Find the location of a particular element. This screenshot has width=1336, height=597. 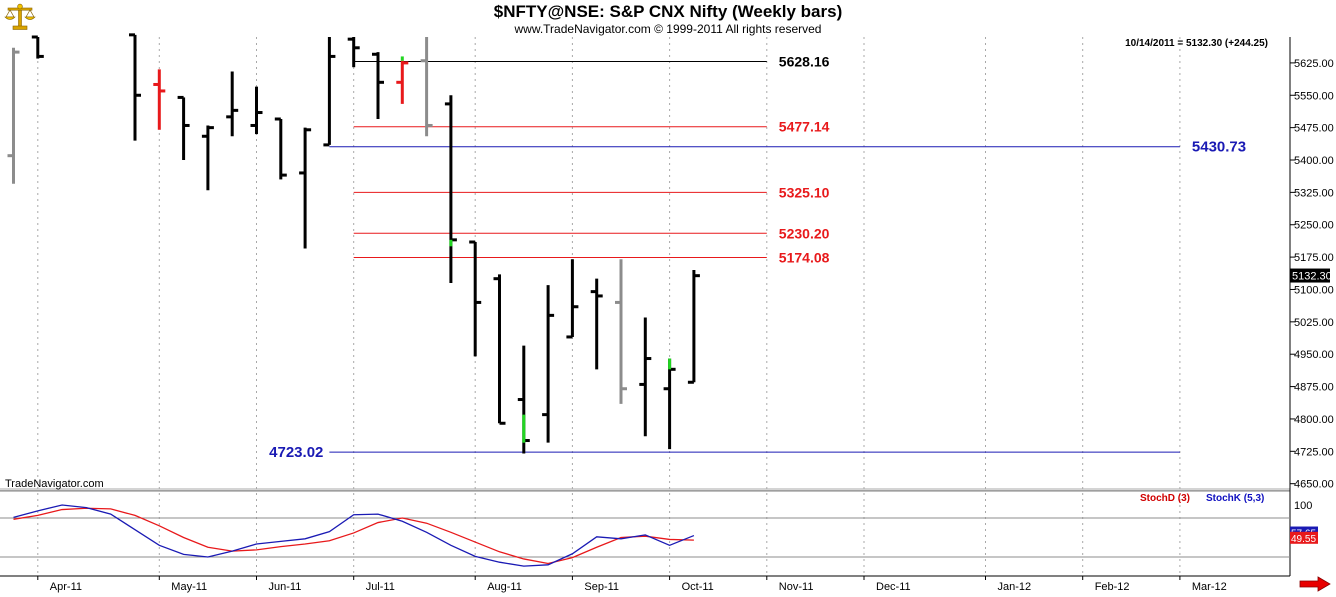

y-tick-label: 4725.00 is located at coordinates (1314, 452).